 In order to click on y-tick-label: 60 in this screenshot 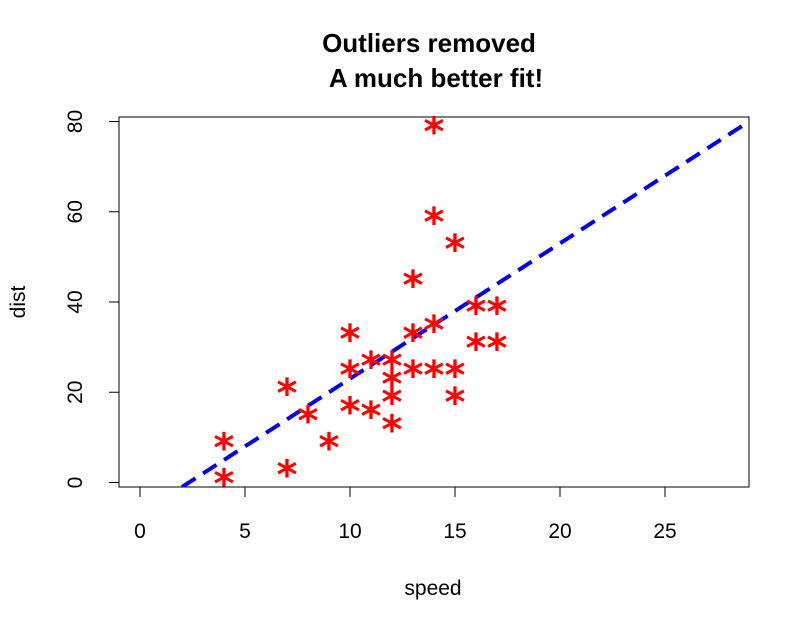, I will do `click(75, 211)`.